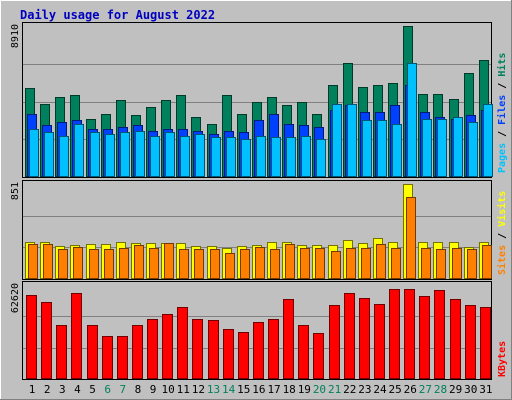 The image size is (512, 400). I want to click on x-tick-label-2: 2, so click(47, 389).